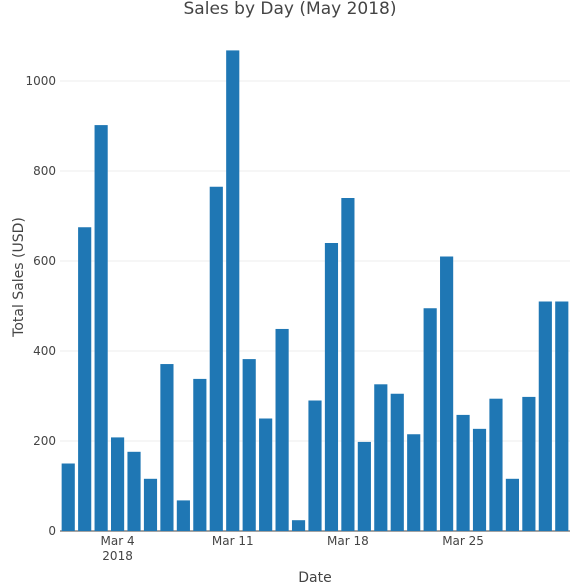 This screenshot has height=587, width=580. What do you see at coordinates (44, 261) in the screenshot?
I see `y-tick-label: 600` at bounding box center [44, 261].